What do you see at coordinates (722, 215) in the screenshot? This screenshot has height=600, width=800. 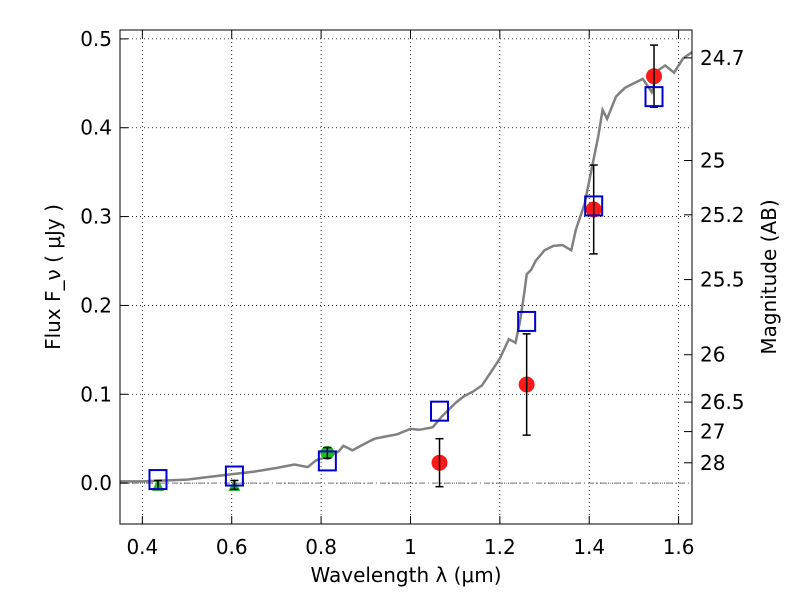 I see `right-tick-label: 25.2` at bounding box center [722, 215].